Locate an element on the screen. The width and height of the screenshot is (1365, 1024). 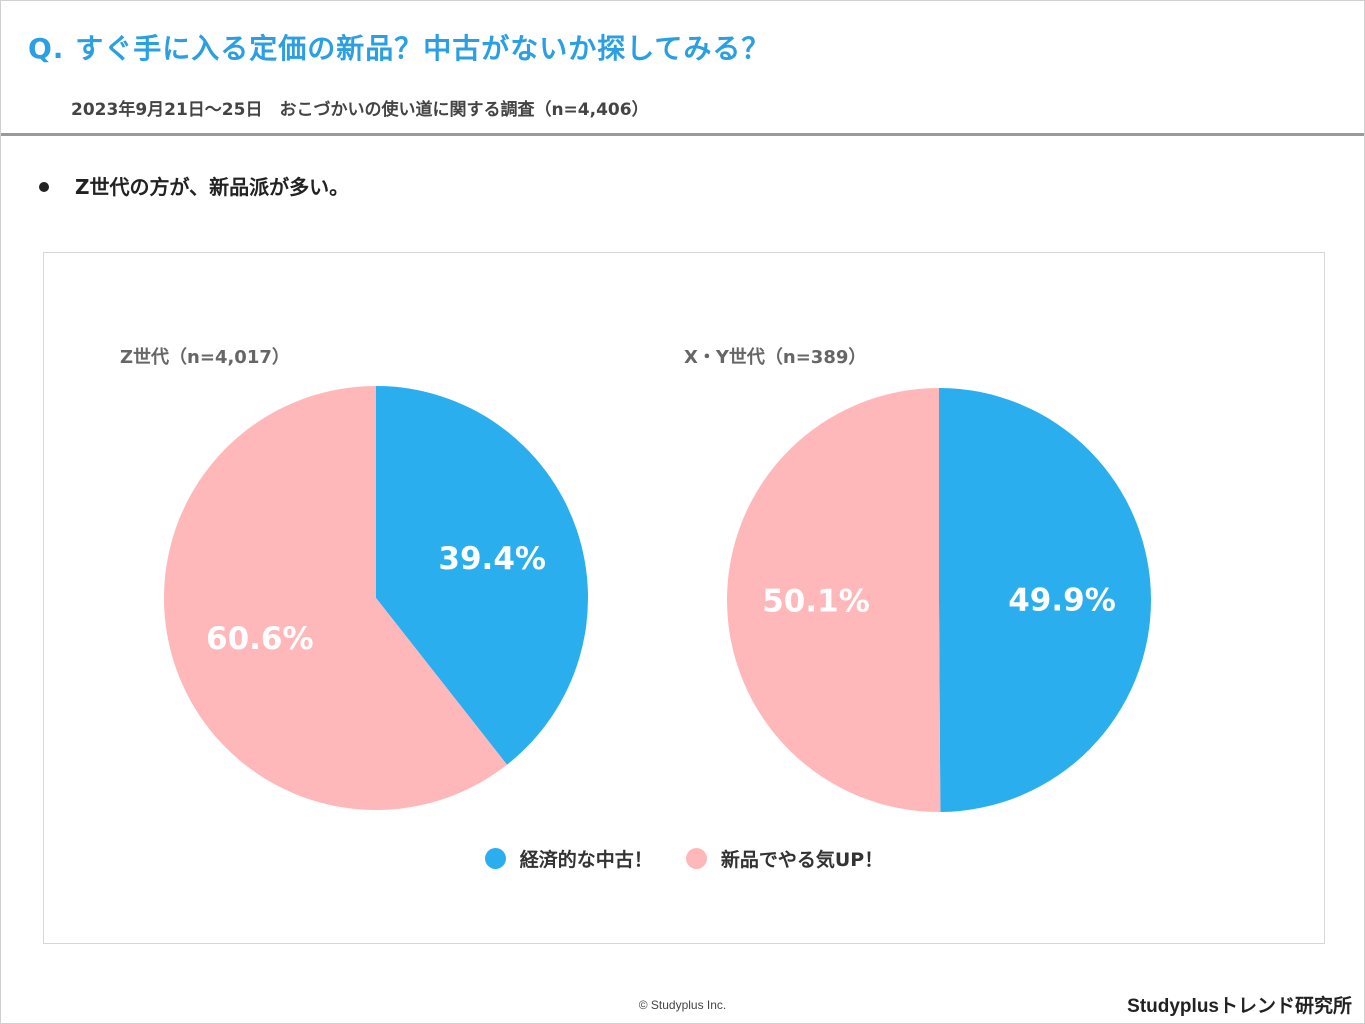
legend-item-new: 新品でやる気UP！ is located at coordinates (784, 858).